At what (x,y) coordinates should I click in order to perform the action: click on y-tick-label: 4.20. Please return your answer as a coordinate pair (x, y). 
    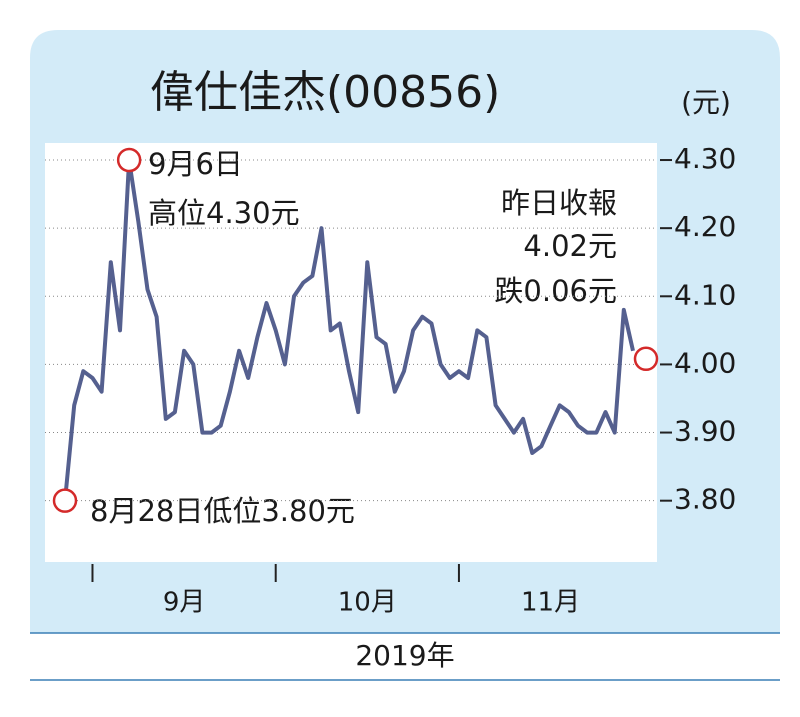
    Looking at the image, I should click on (705, 226).